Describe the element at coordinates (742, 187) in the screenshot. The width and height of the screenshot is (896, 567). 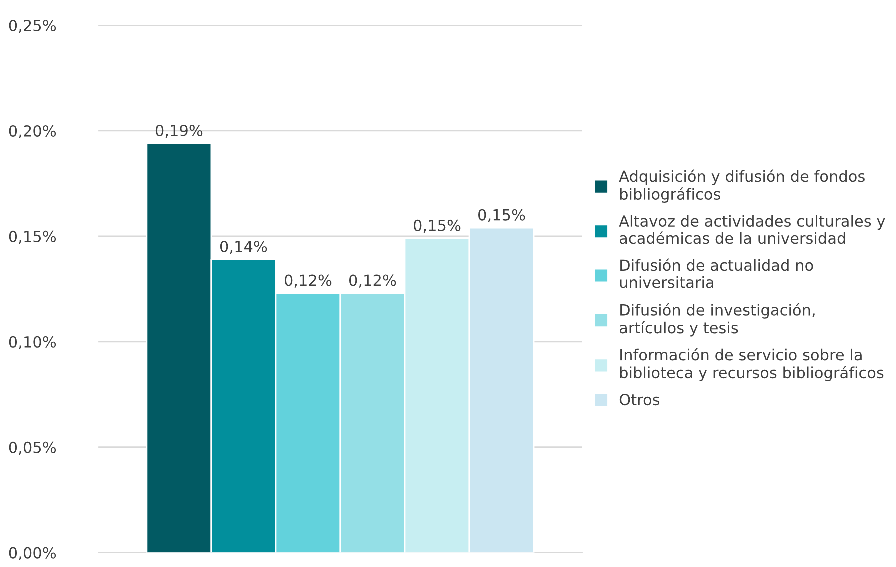
I see `legend-label: Adquisición y difusión de fondos bibliográficos` at that location.